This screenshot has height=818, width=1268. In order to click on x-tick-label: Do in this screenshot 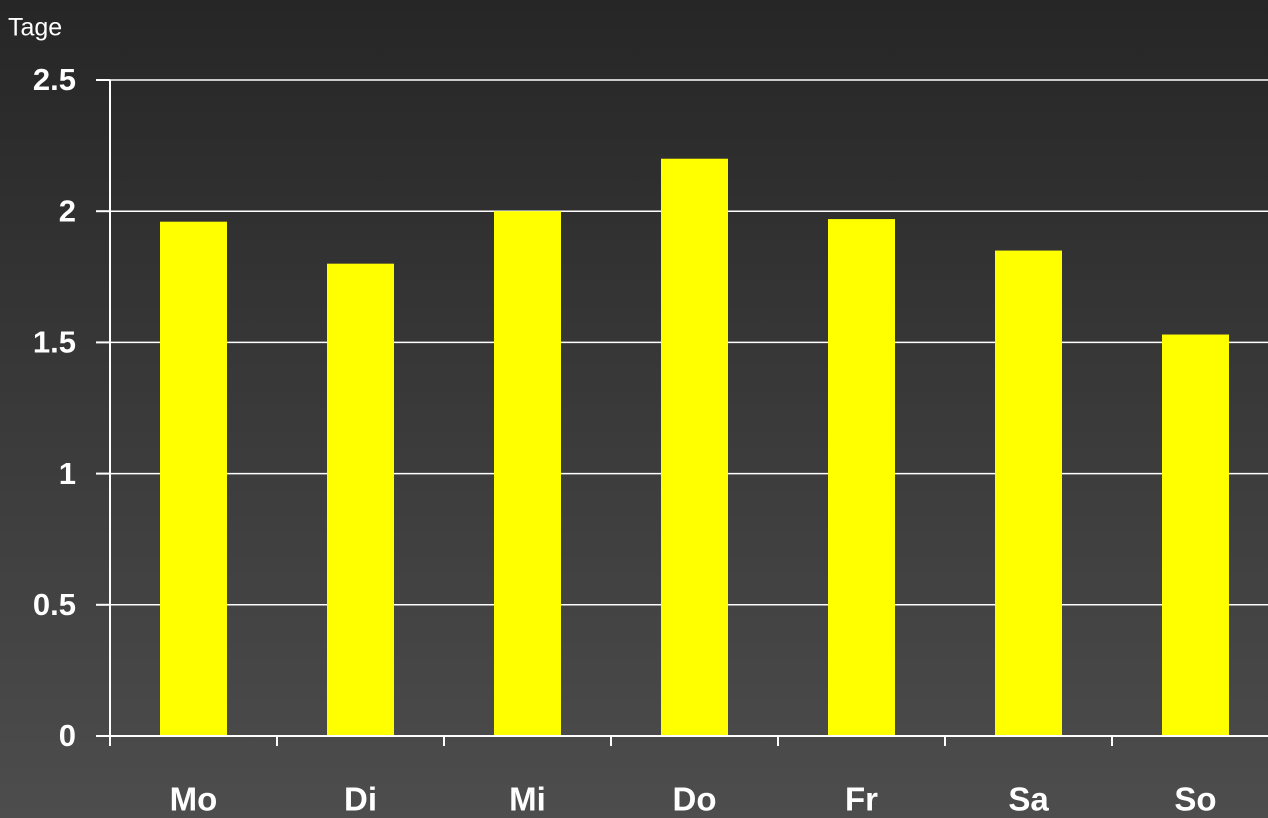, I will do `click(695, 799)`.